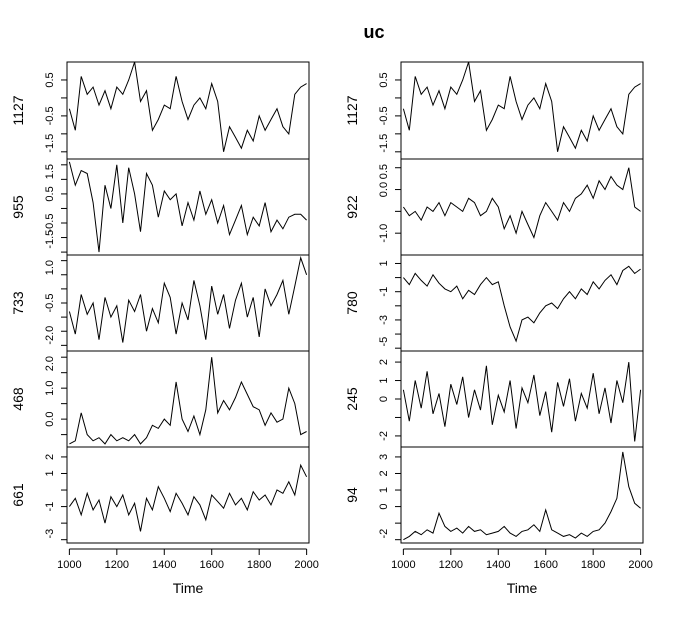 The width and height of the screenshot is (674, 619). I want to click on panel-661: -3 -1 1 2 661, so click(160, 495).